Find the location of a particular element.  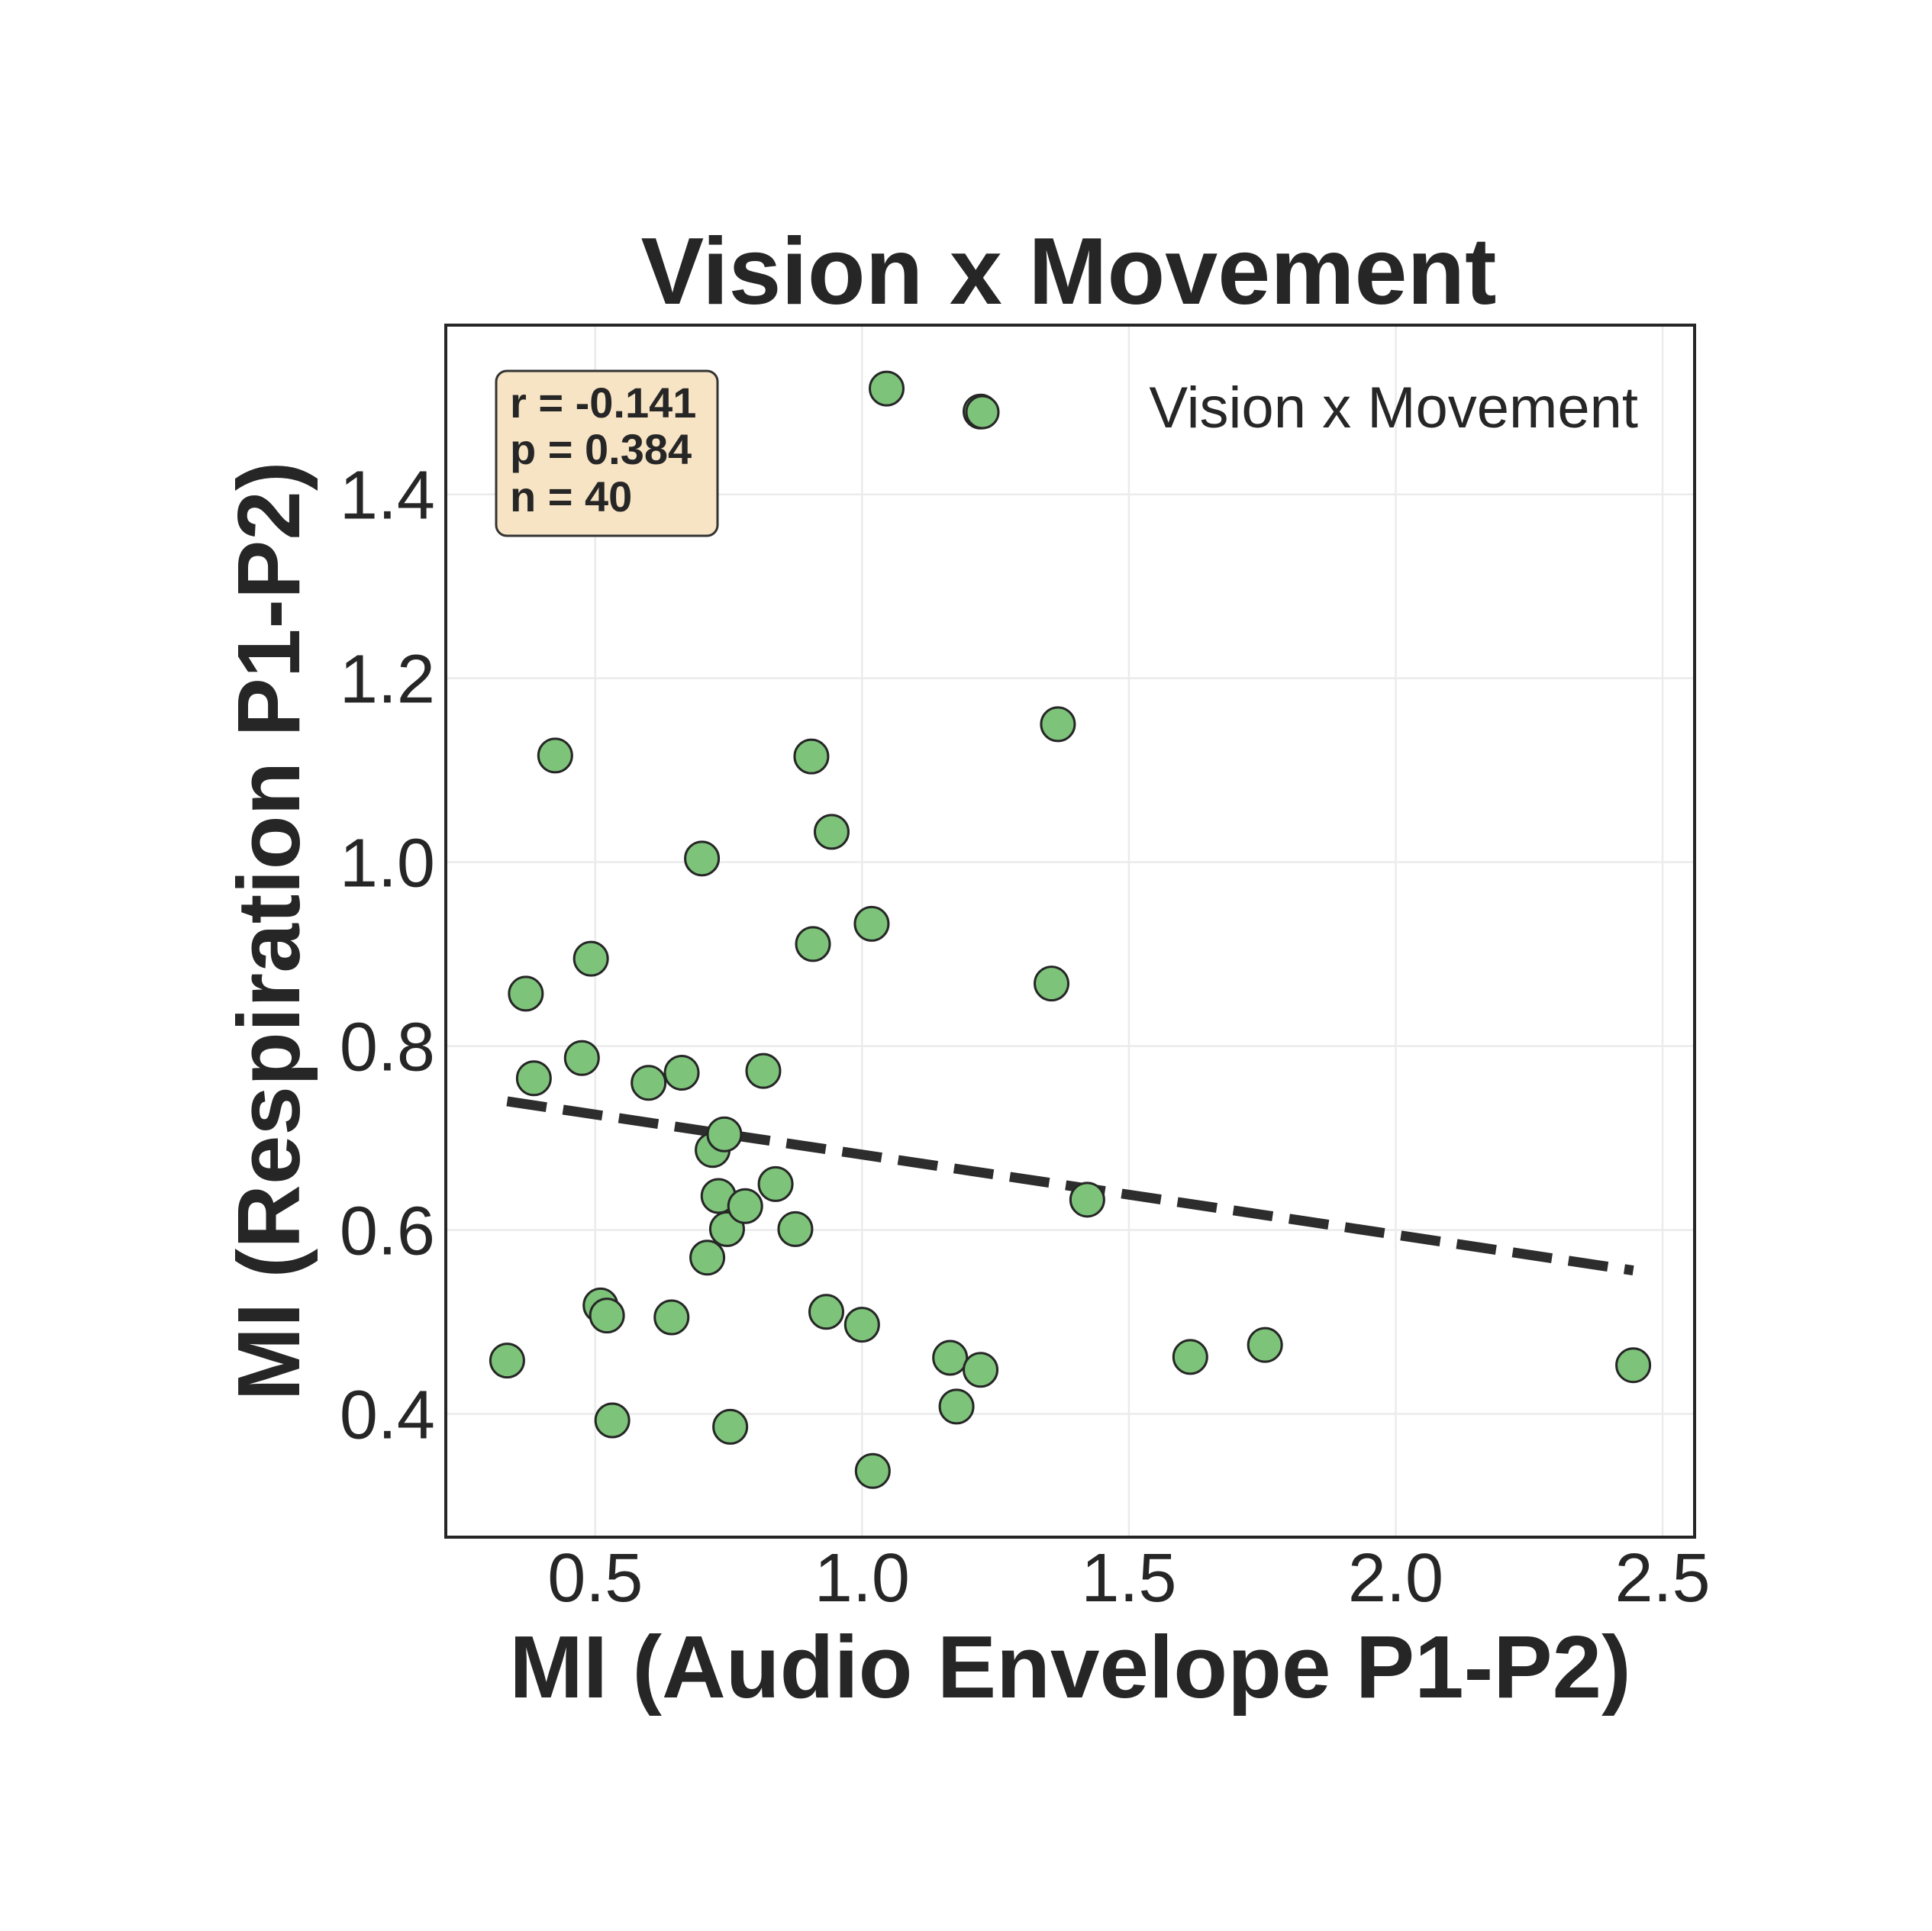

chart-title: Vision x Movement is located at coordinates (1069, 272).